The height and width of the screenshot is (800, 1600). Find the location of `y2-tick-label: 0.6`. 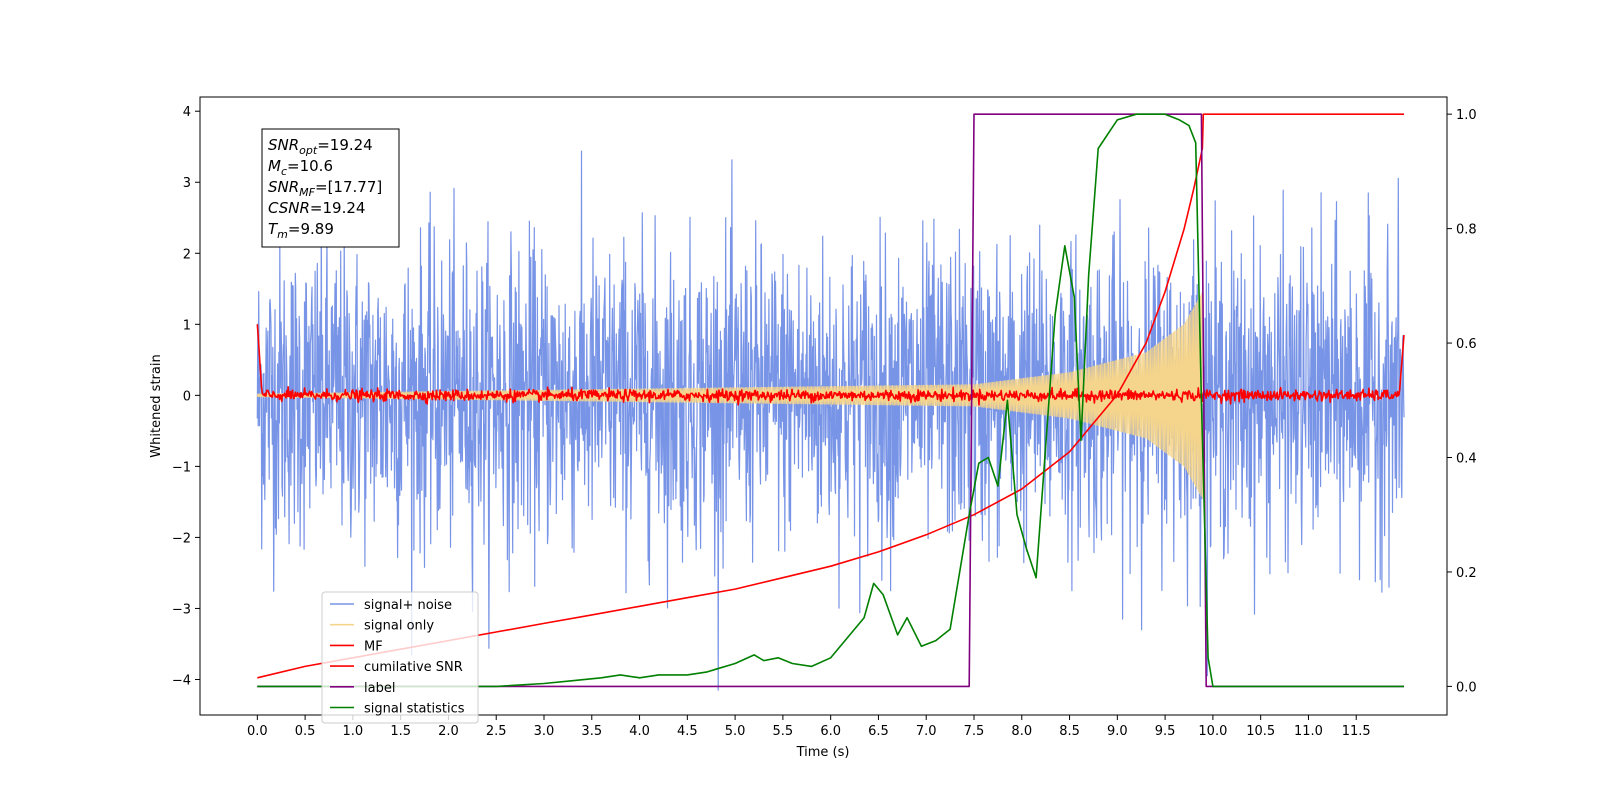

y2-tick-label: 0.6 is located at coordinates (1466, 344).